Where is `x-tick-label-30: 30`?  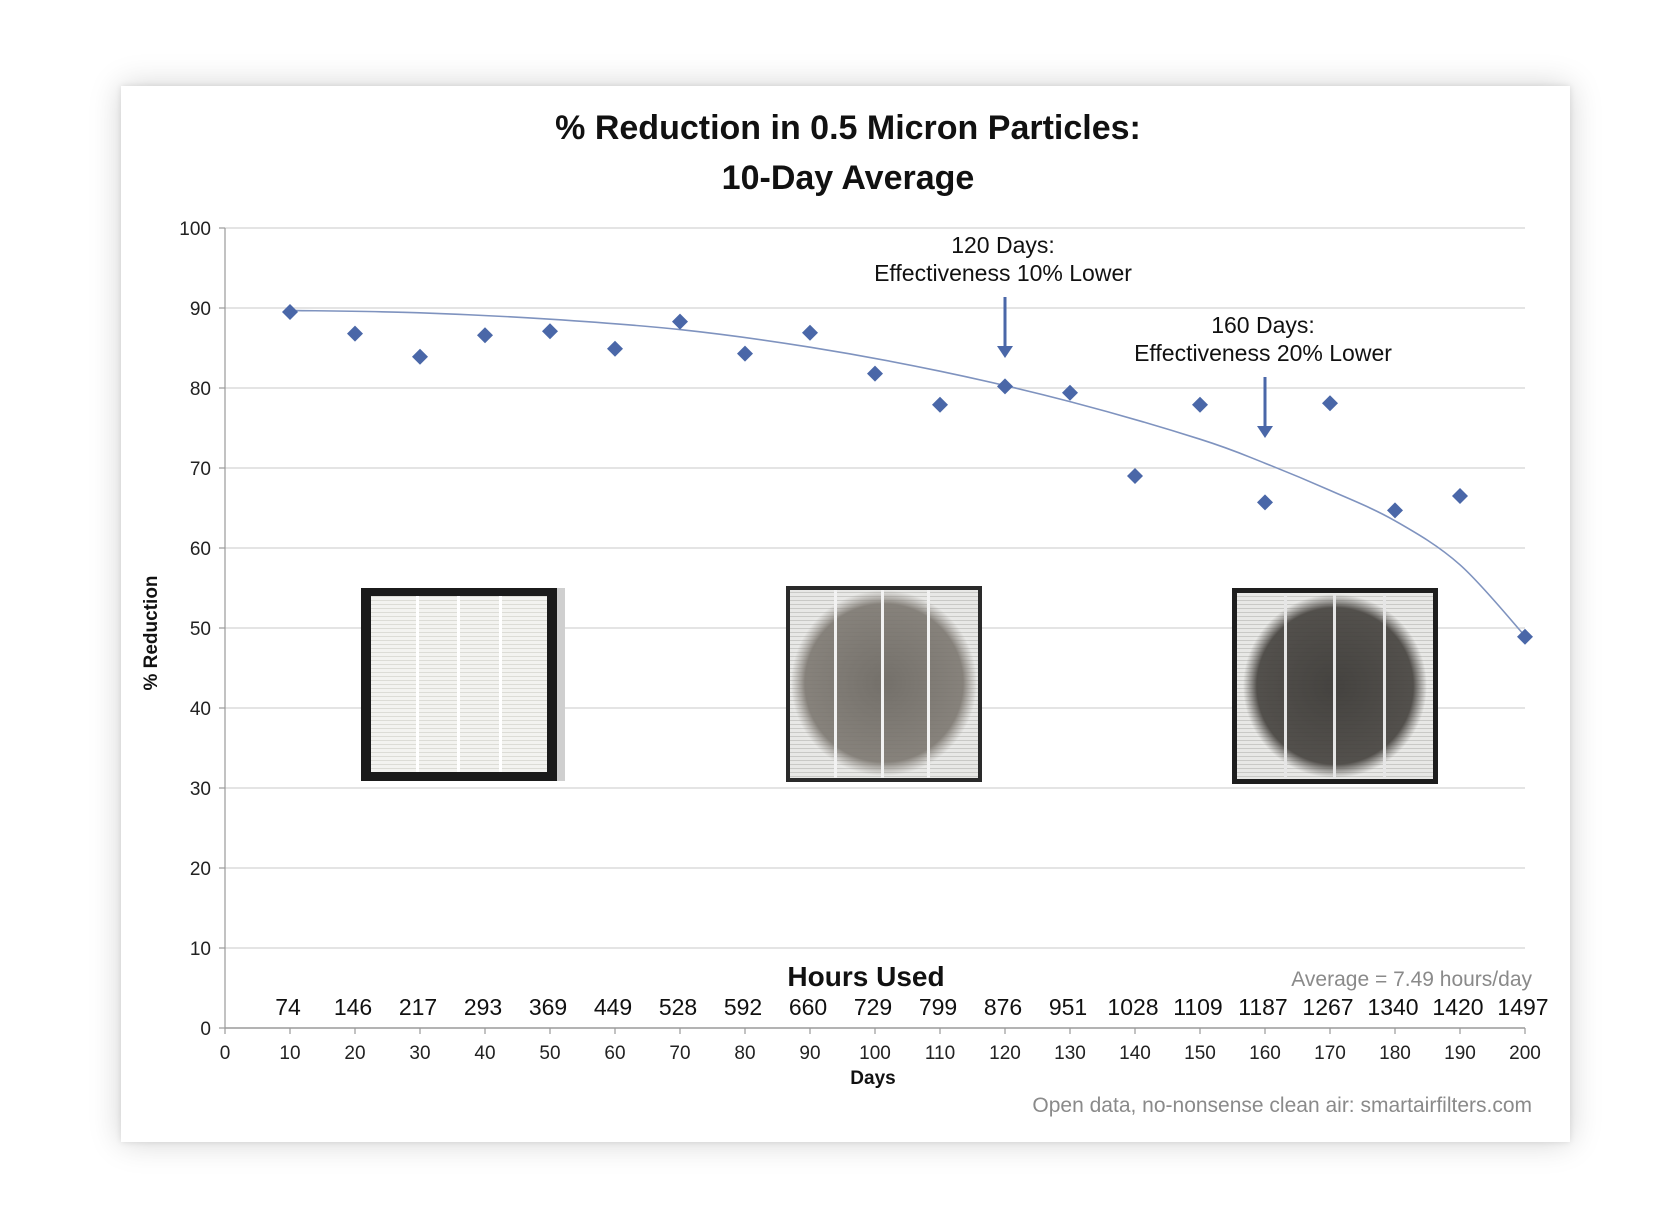
x-tick-label-30: 30 is located at coordinates (419, 1053).